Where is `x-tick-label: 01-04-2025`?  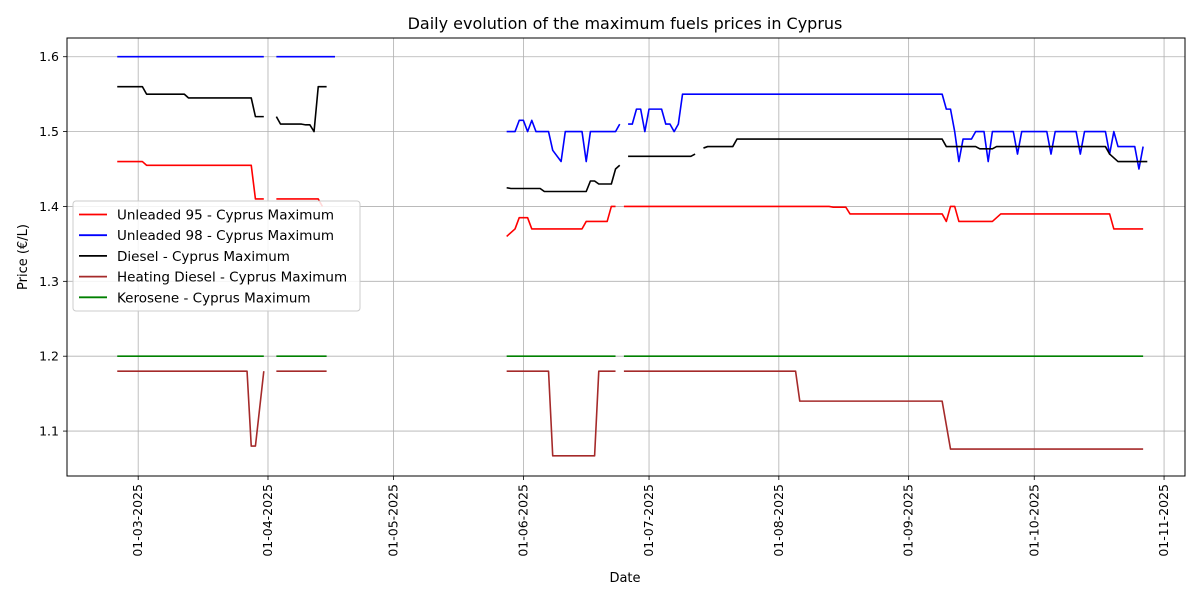
x-tick-label: 01-04-2025 is located at coordinates (267, 520).